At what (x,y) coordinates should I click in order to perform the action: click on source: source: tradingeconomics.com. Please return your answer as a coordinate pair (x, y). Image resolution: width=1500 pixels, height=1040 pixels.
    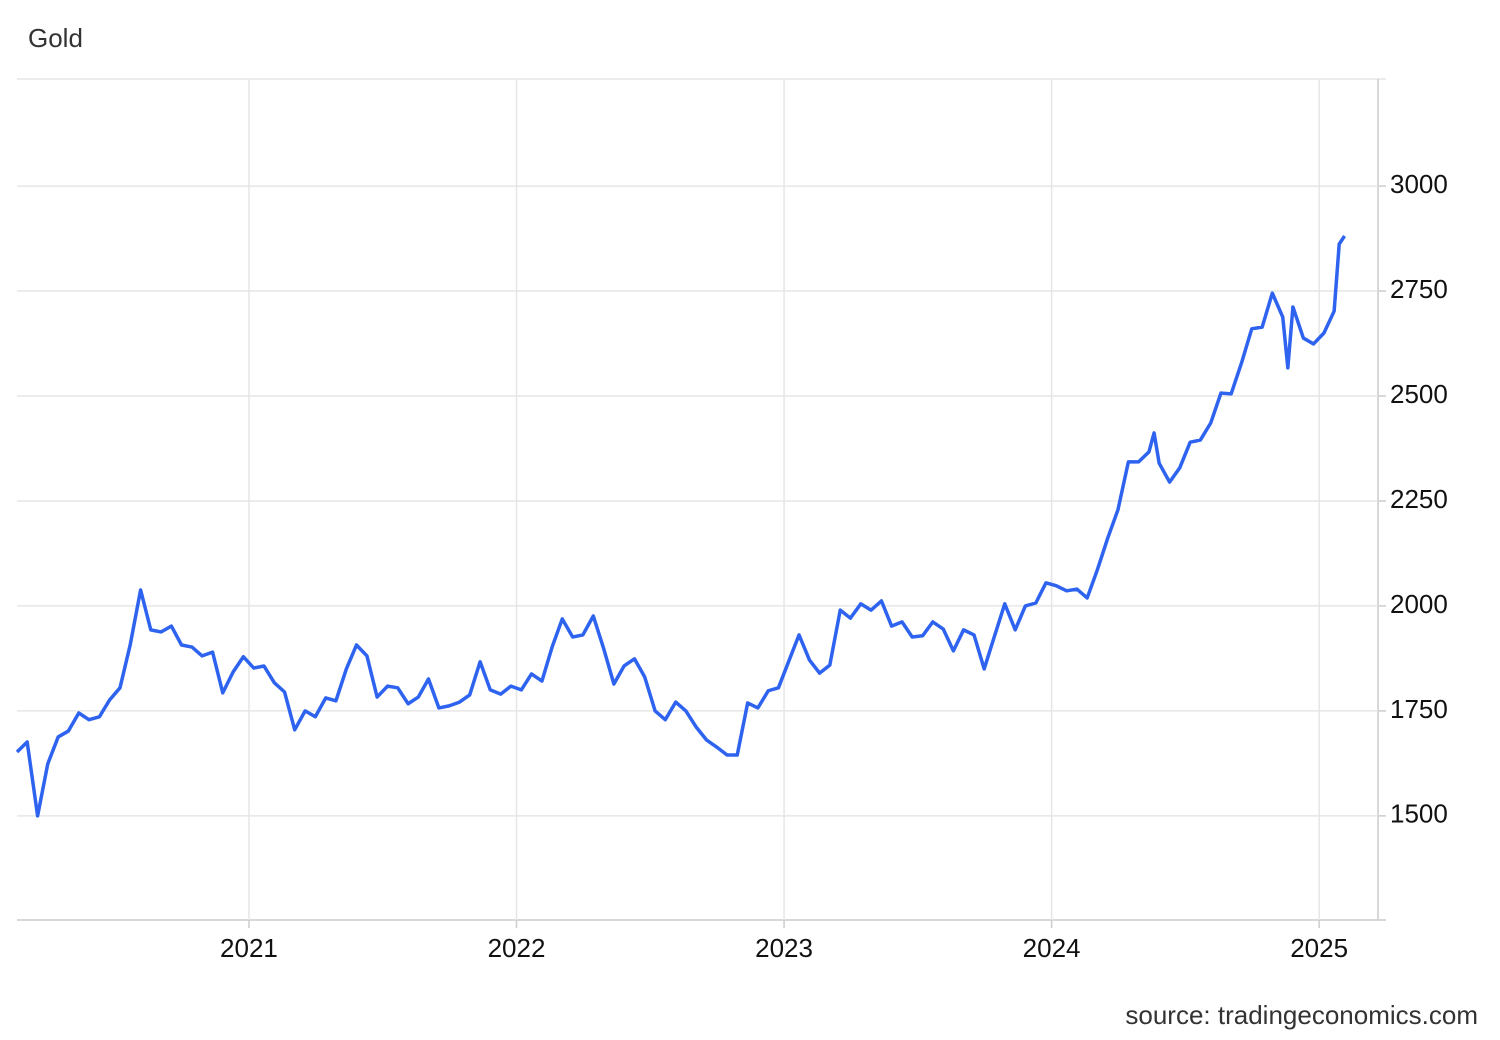
    Looking at the image, I should click on (1301, 1015).